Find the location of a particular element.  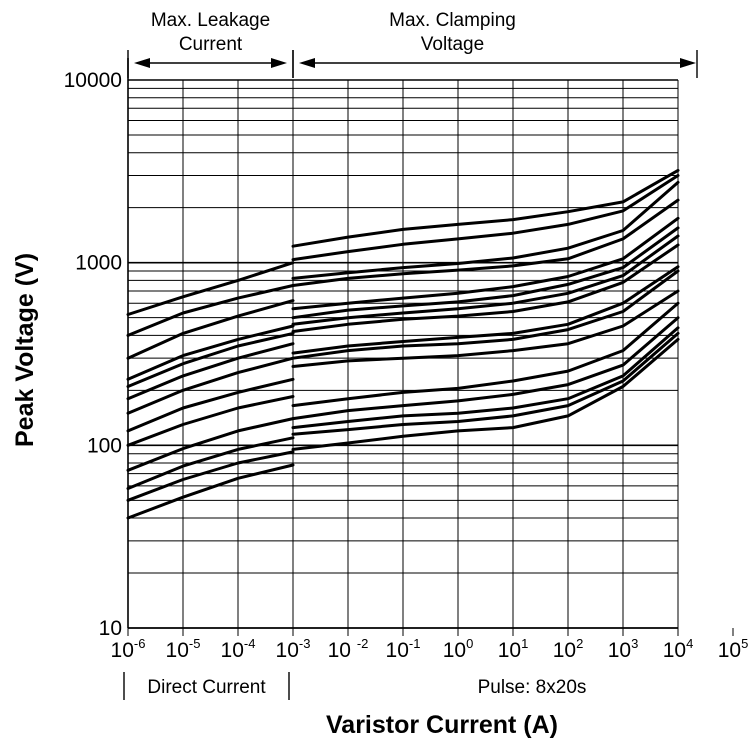

top-span-label-line2: Current is located at coordinates (211, 44).